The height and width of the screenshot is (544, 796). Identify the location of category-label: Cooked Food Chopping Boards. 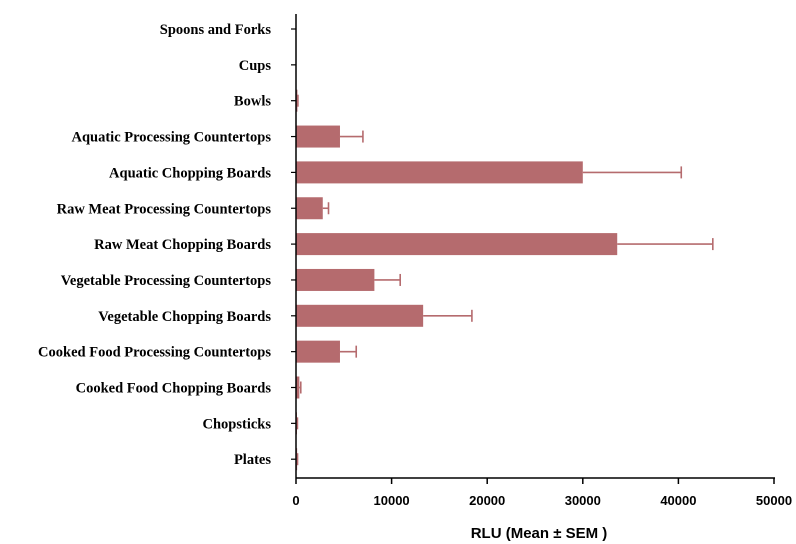
(174, 389).